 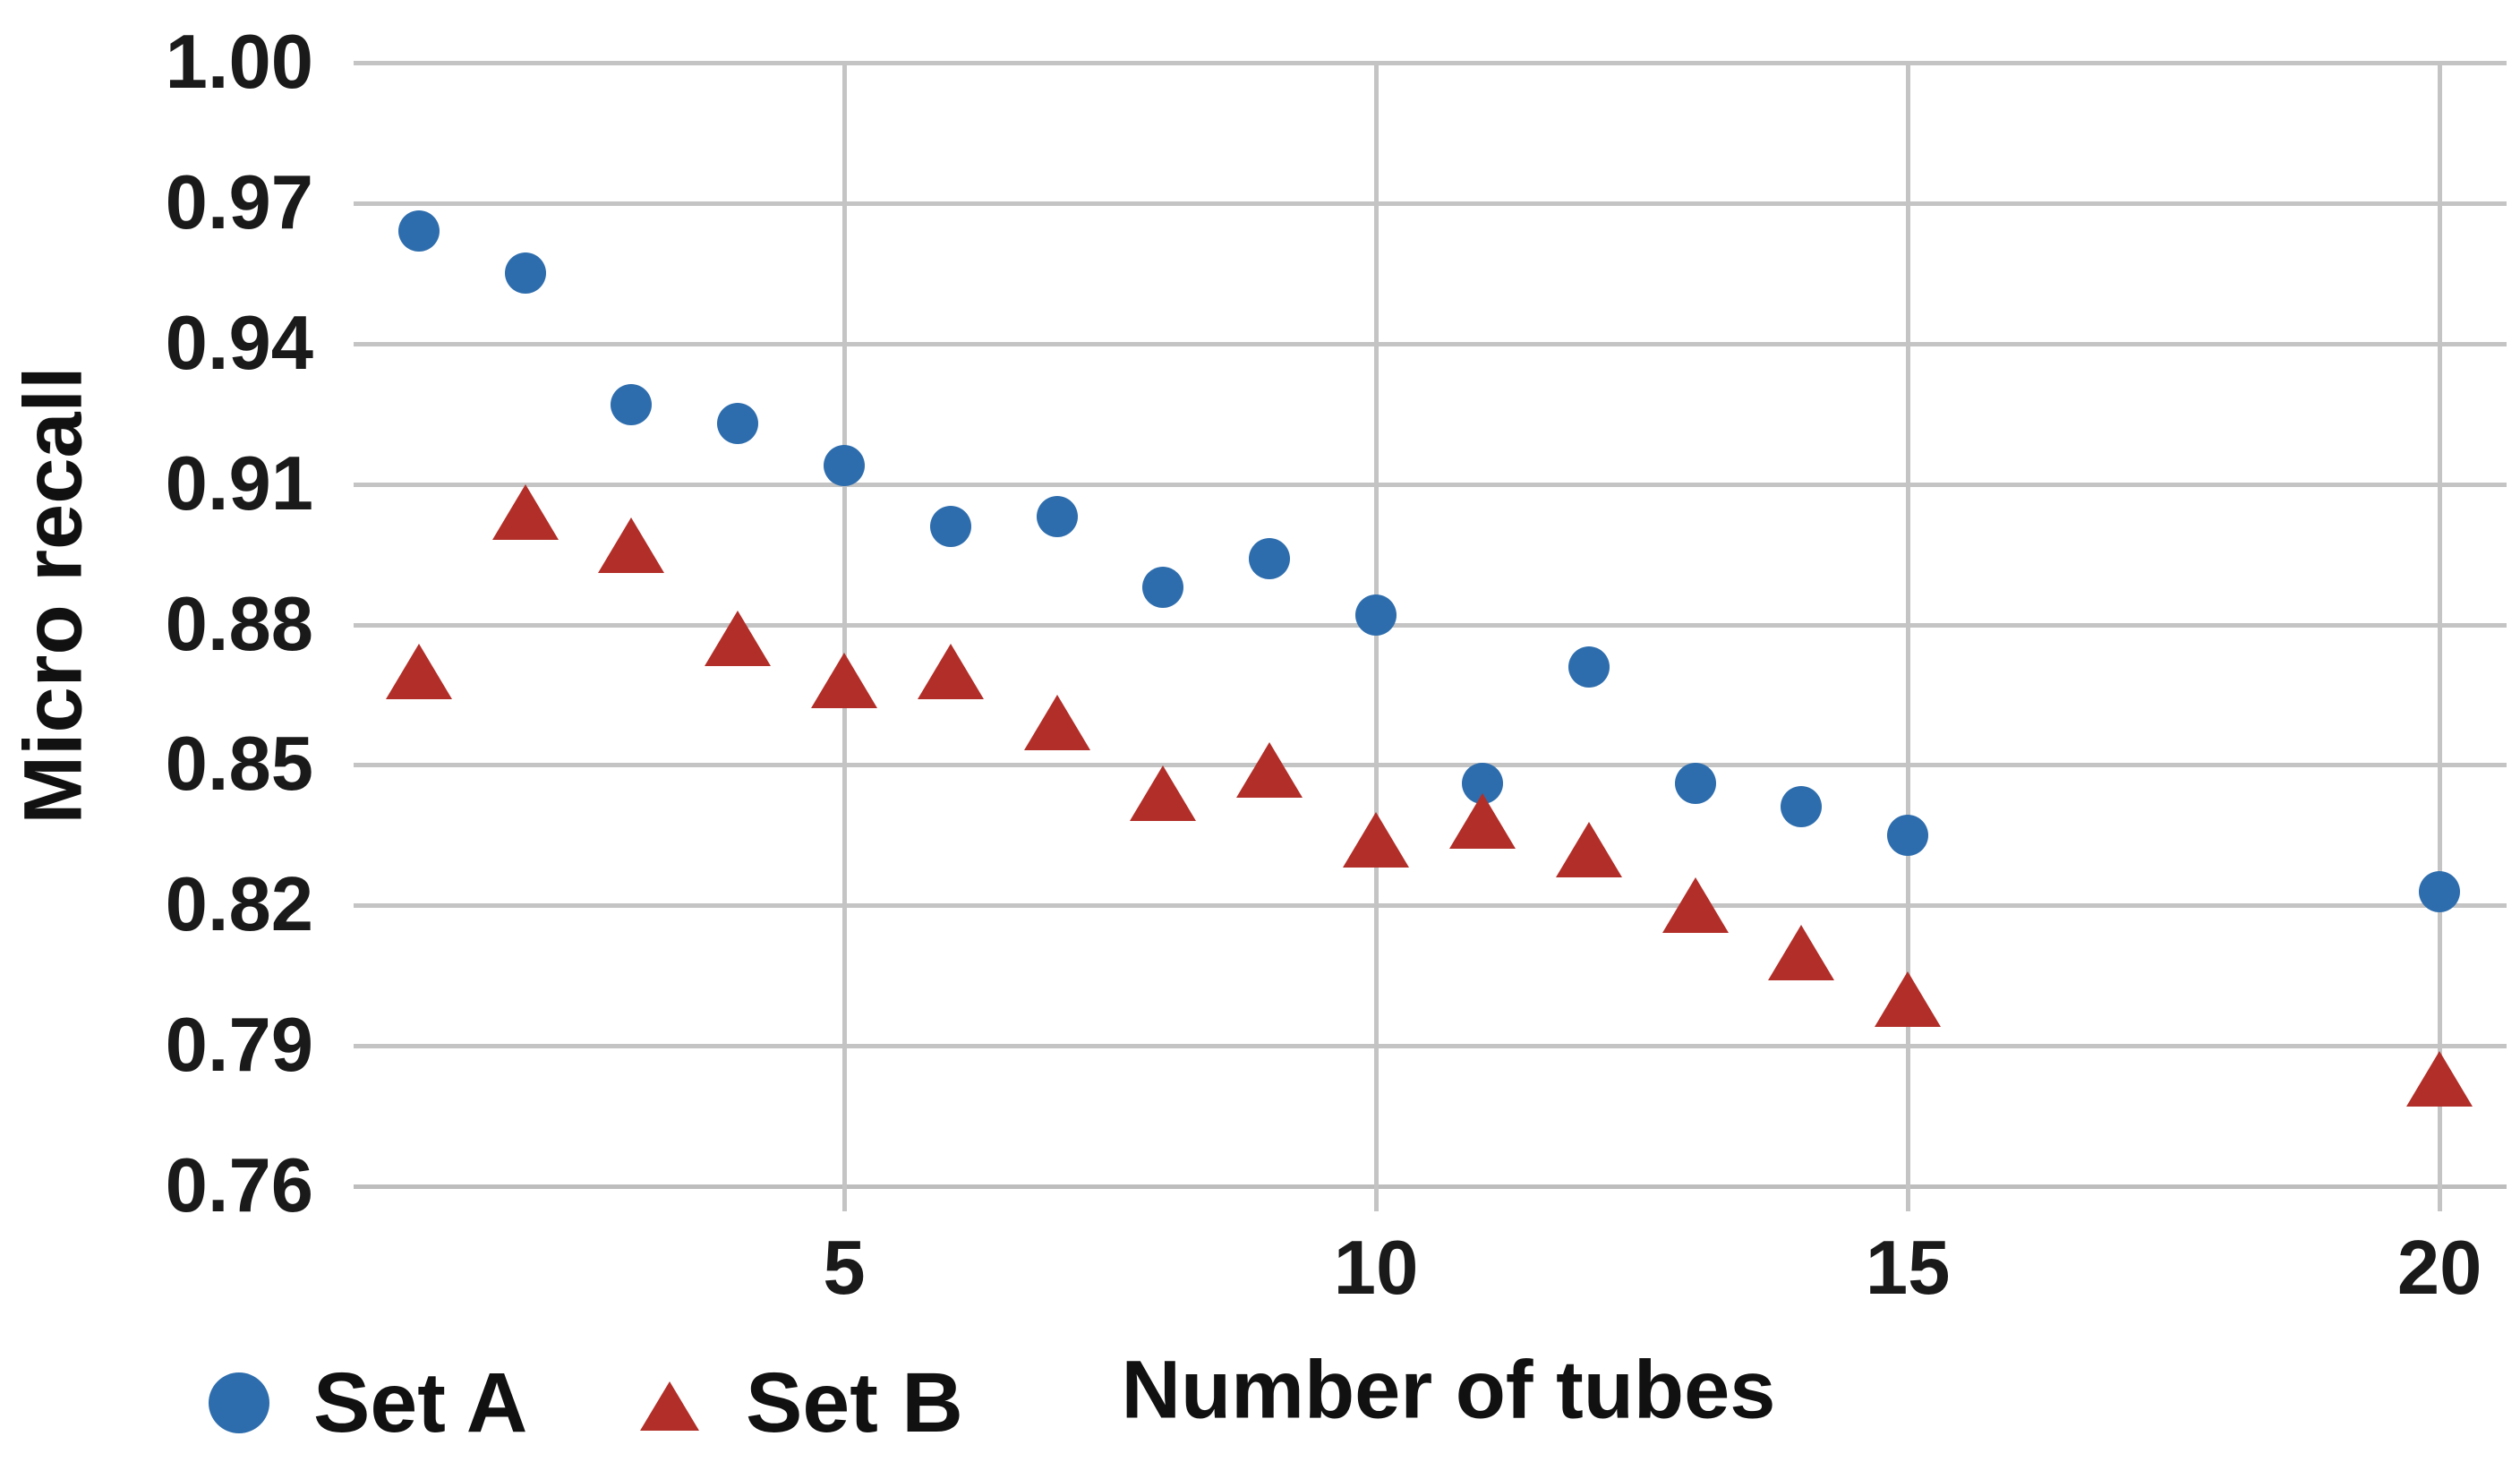 I want to click on legend-set-a-label: Set A, so click(x=420, y=1402).